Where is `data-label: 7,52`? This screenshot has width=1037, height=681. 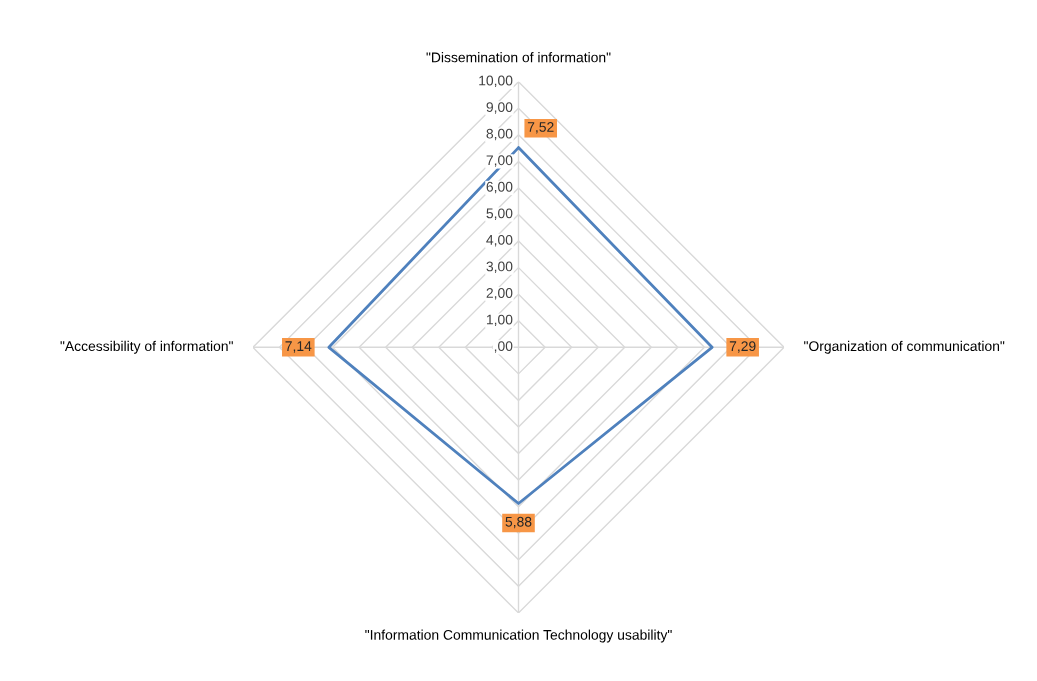 data-label: 7,52 is located at coordinates (540, 128).